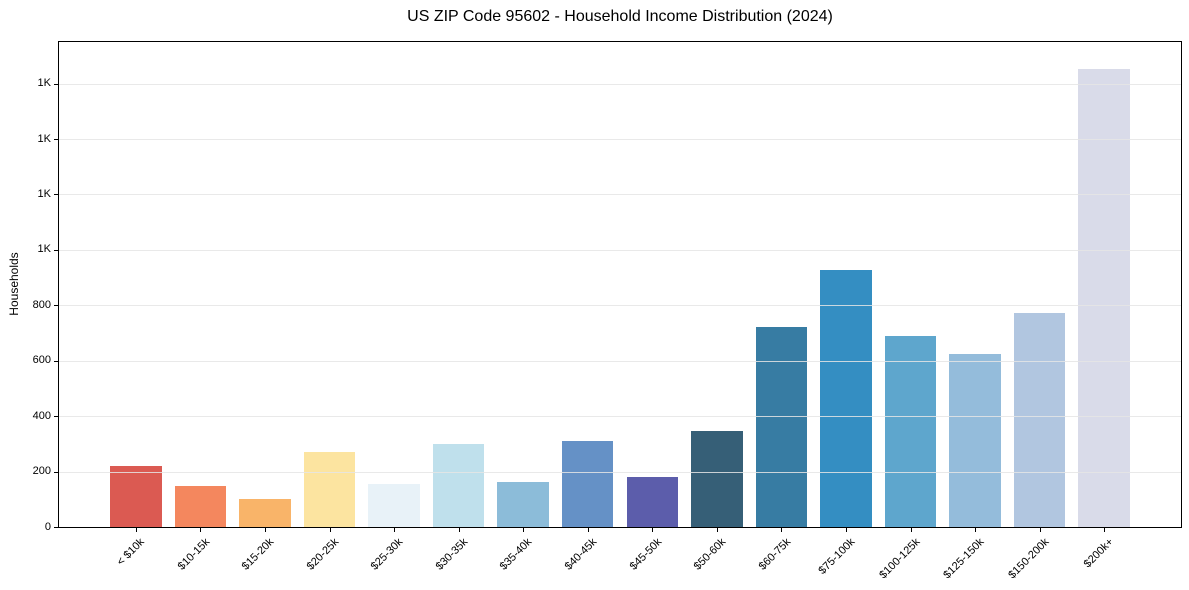  I want to click on y-tick-label: 200, so click(41, 471).